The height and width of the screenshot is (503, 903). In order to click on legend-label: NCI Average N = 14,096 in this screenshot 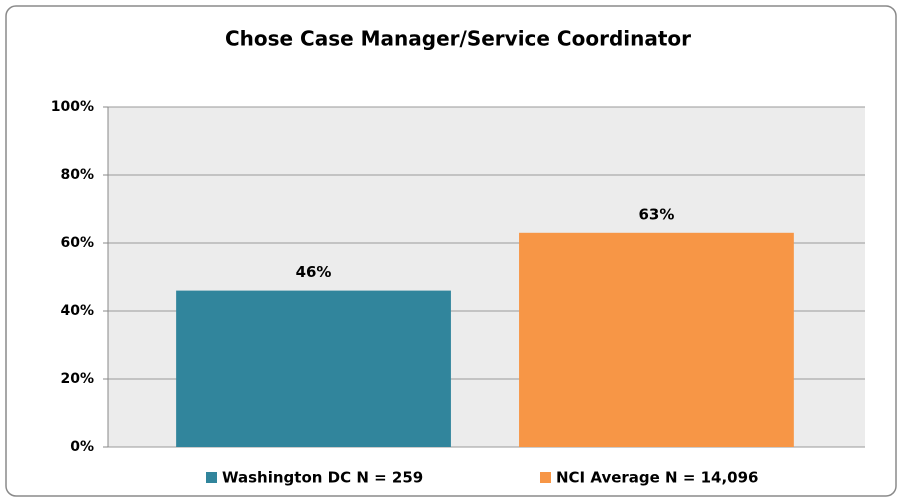, I will do `click(657, 478)`.